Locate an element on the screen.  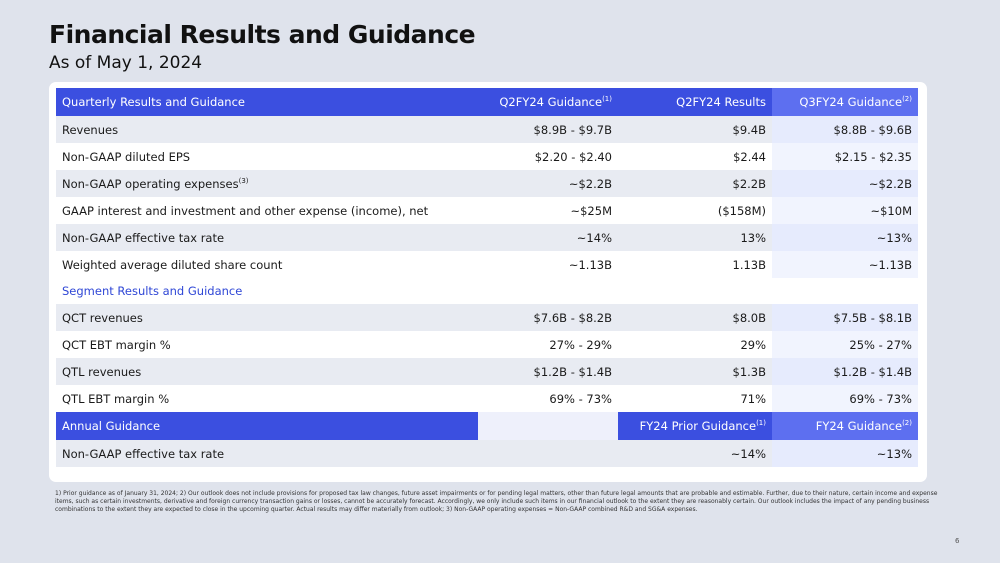
page-subtitle: As of May 1, 2024 is located at coordinates (126, 63).